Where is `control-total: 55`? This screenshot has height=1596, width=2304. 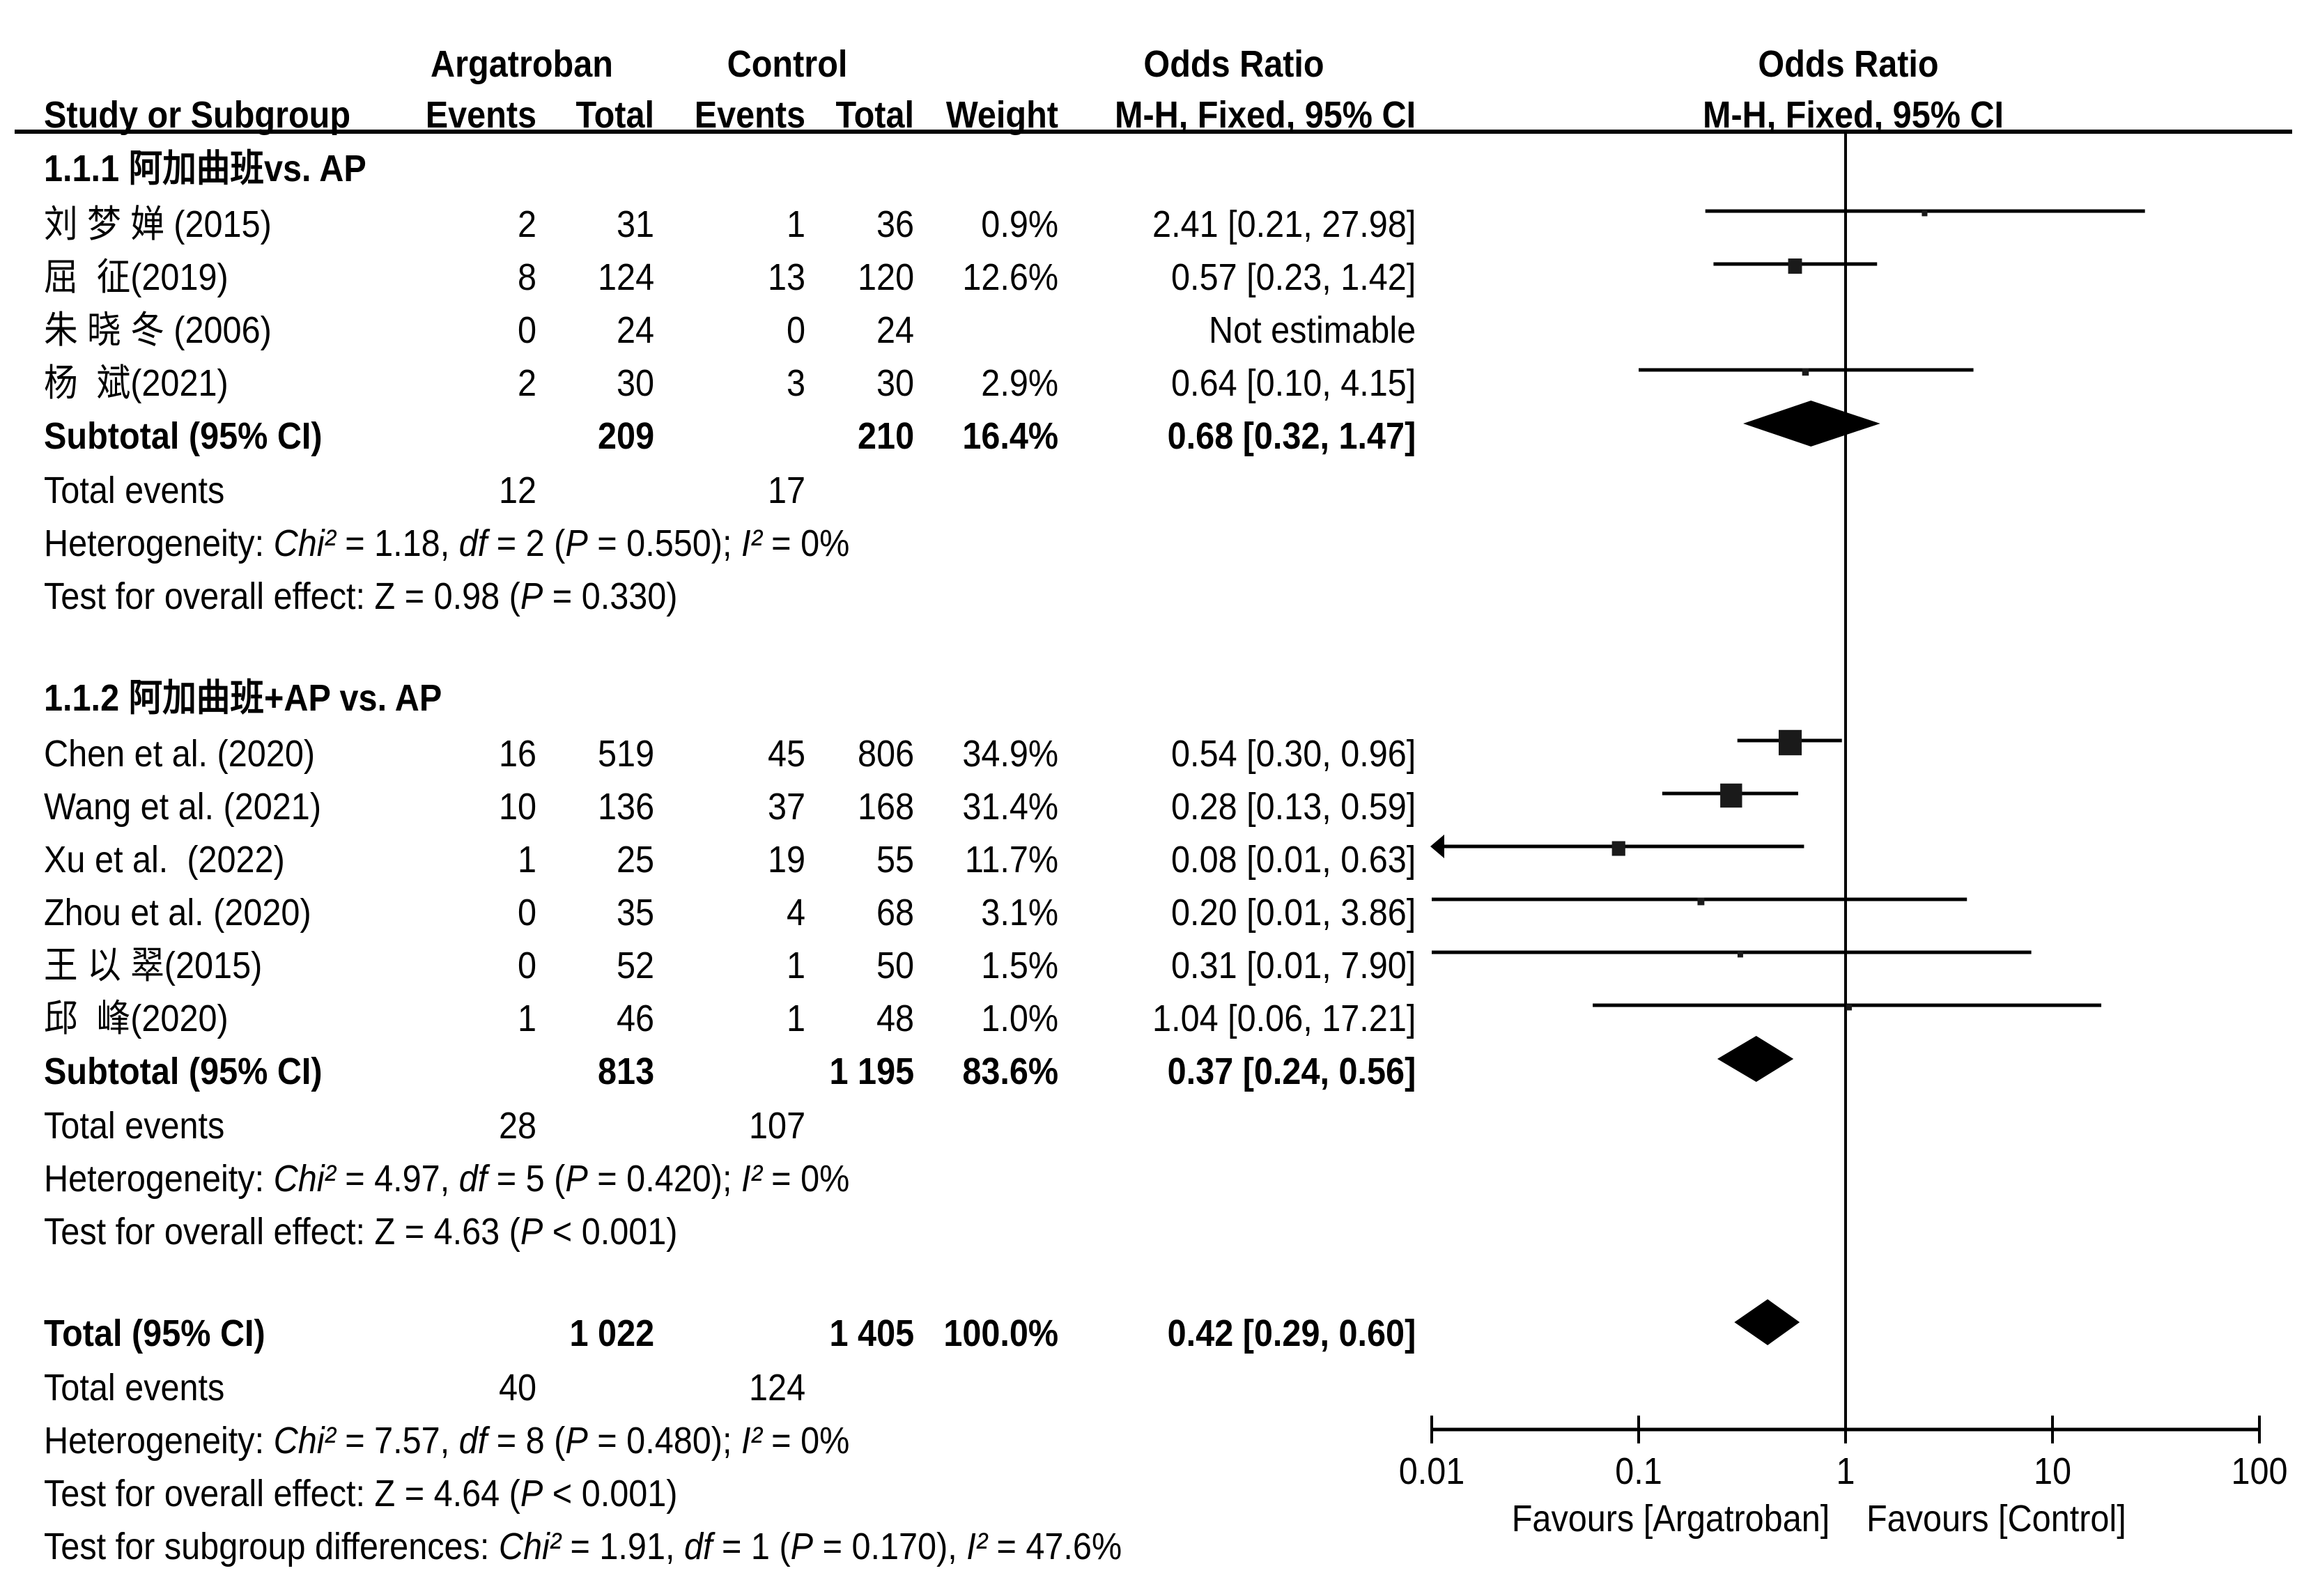 control-total: 55 is located at coordinates (895, 860).